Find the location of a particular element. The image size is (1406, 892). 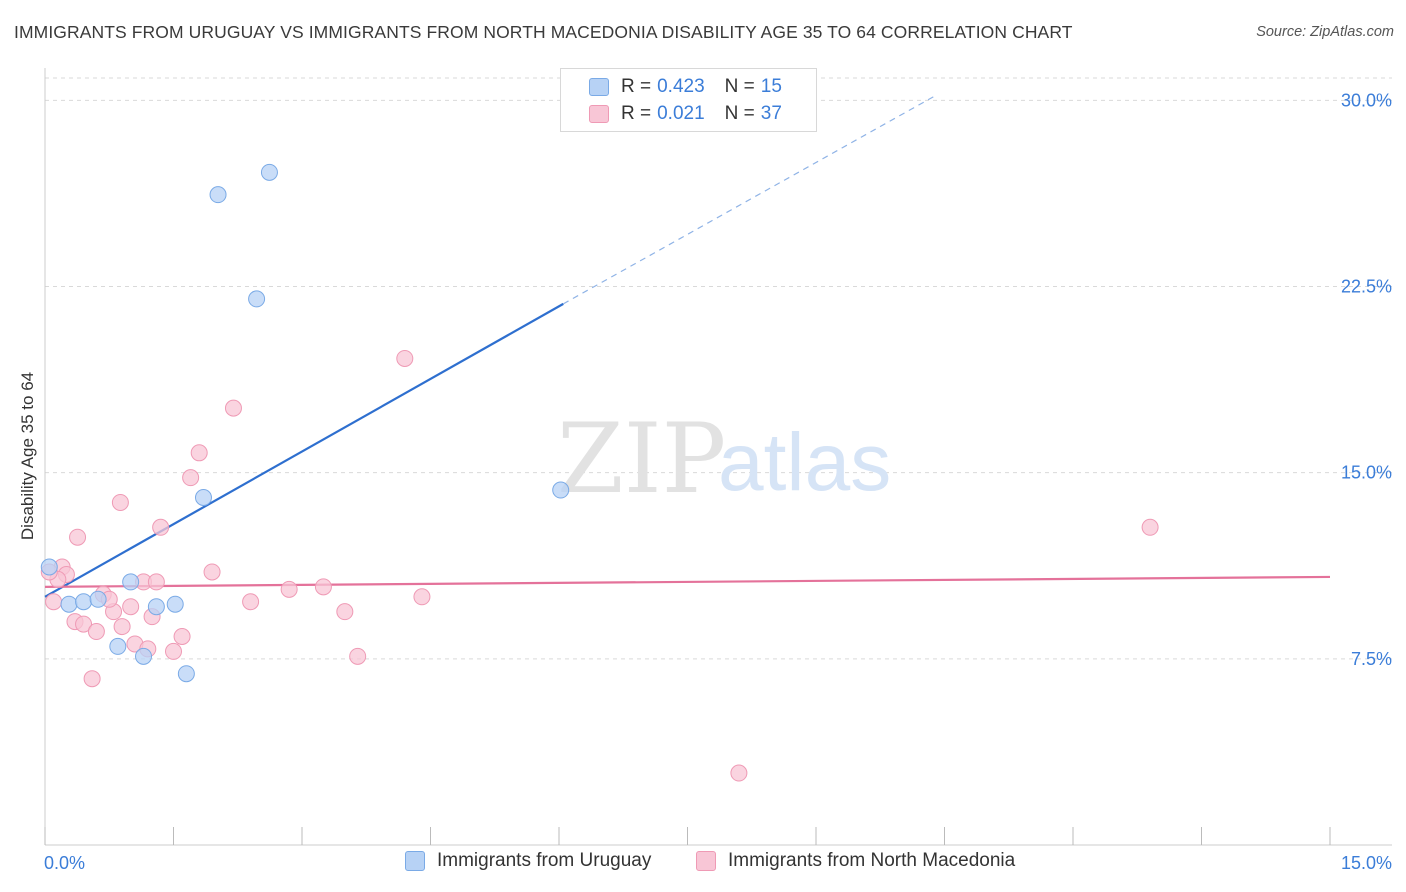

uruguay-trend-extension is located at coordinates (749, 199).